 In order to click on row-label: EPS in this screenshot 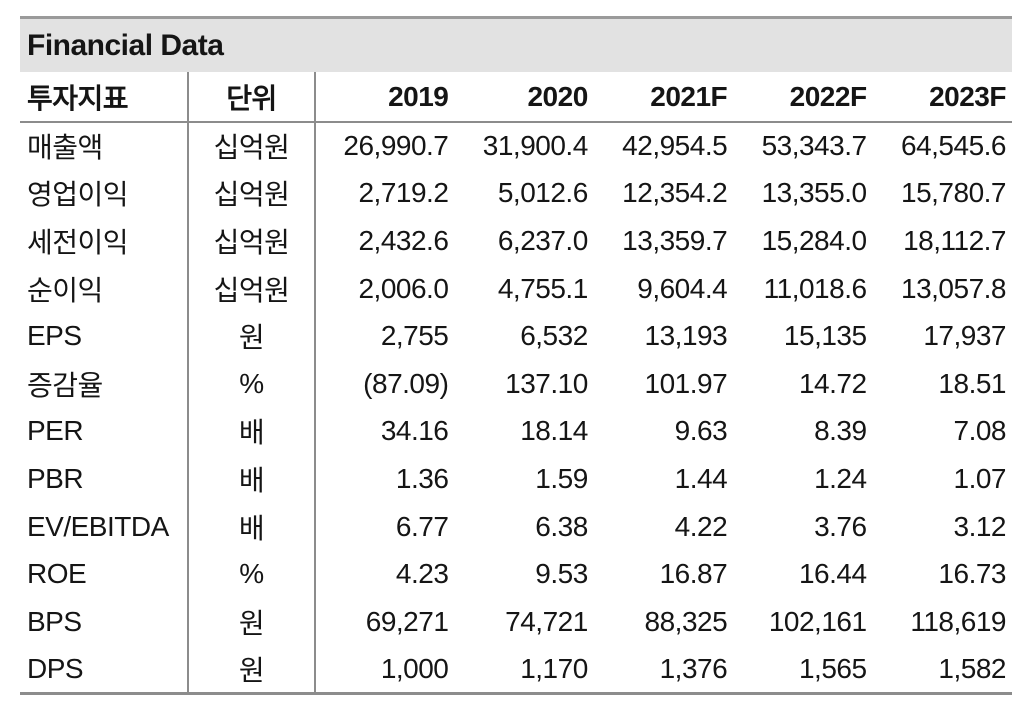, I will do `click(54, 336)`.